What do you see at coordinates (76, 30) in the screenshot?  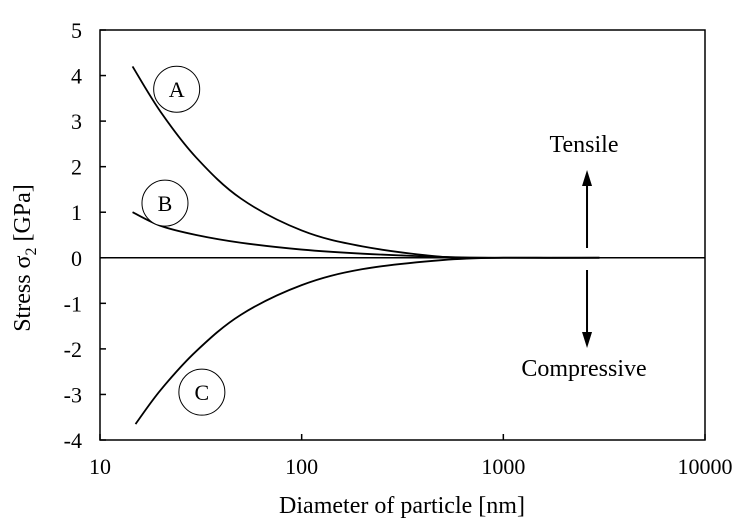 I see `y-tick-label: 5` at bounding box center [76, 30].